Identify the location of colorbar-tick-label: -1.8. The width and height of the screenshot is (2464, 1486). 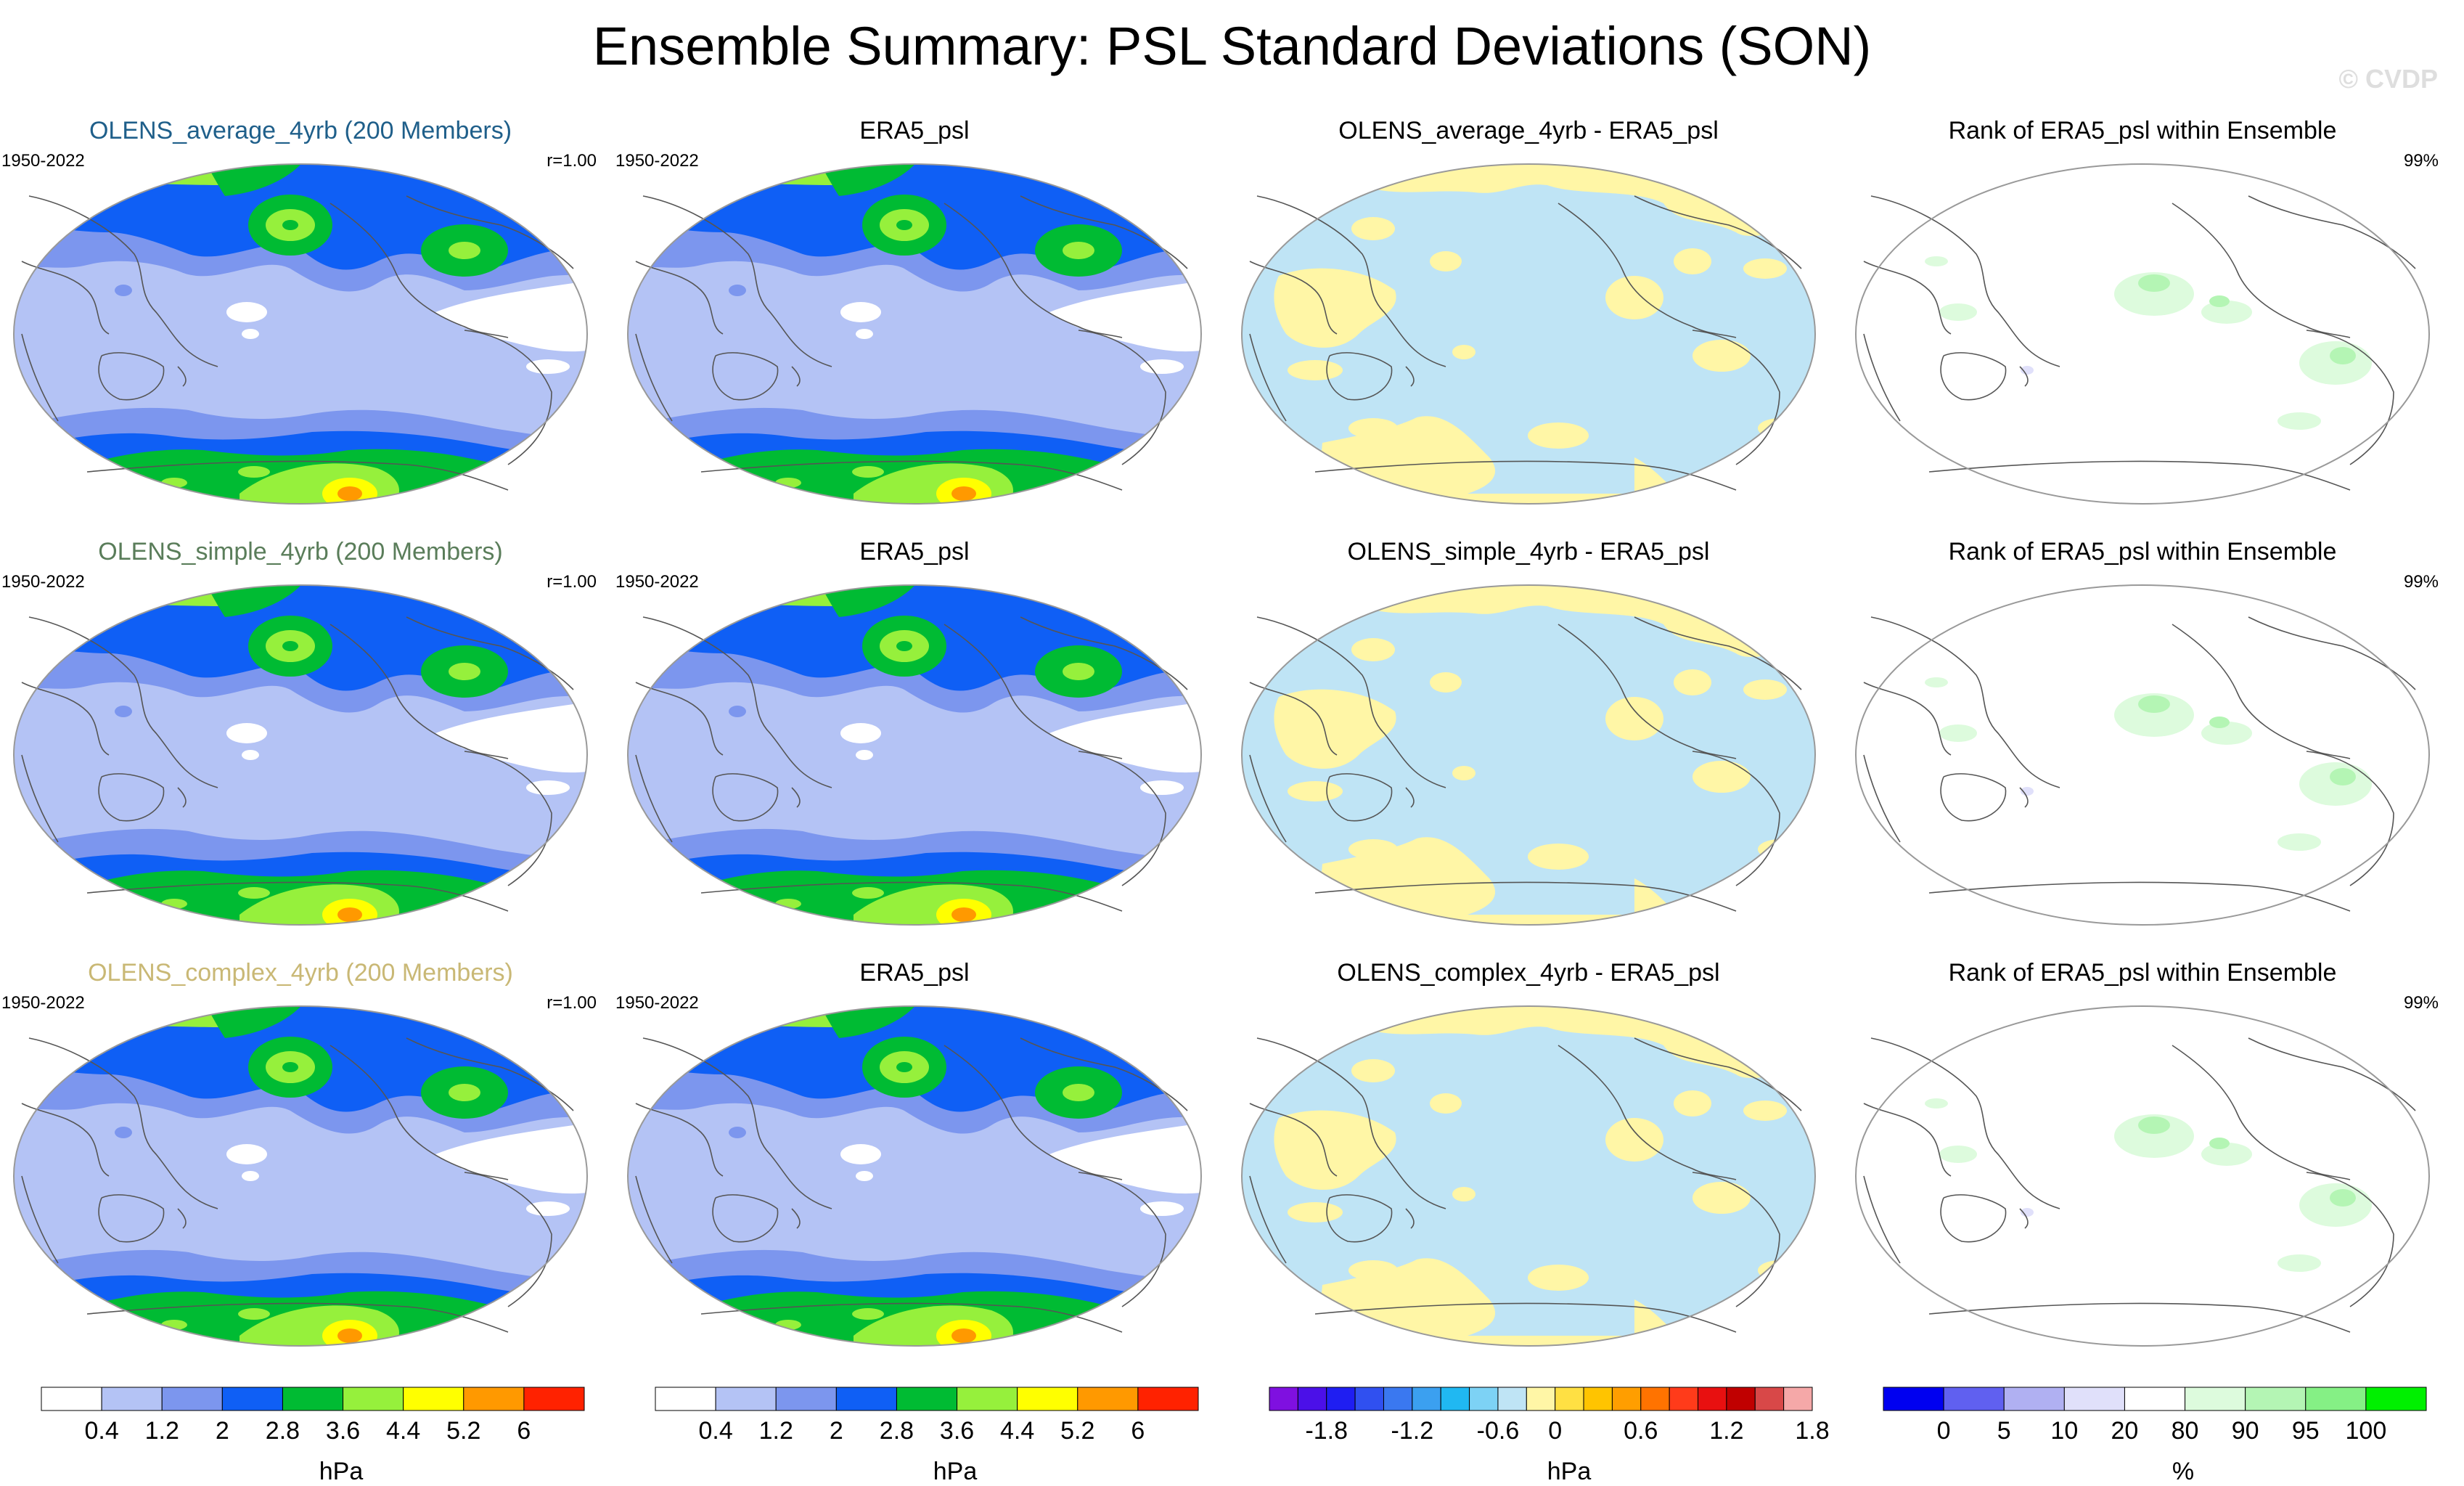
(1326, 1431).